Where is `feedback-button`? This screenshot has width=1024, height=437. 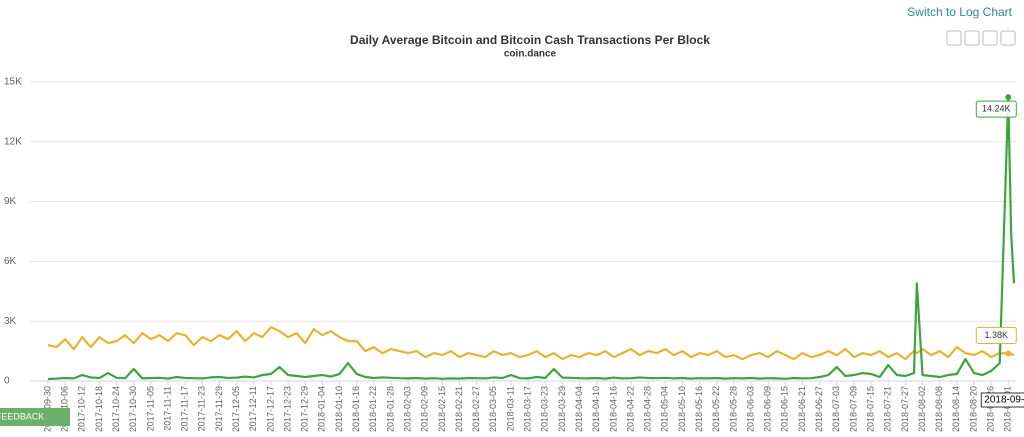 feedback-button is located at coordinates (35, 417).